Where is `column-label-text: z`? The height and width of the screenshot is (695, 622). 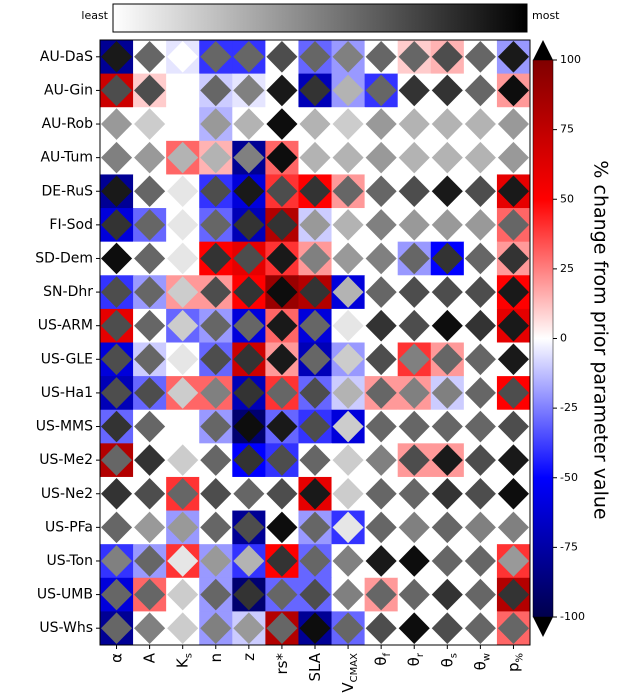 column-label-text: z is located at coordinates (248, 657).